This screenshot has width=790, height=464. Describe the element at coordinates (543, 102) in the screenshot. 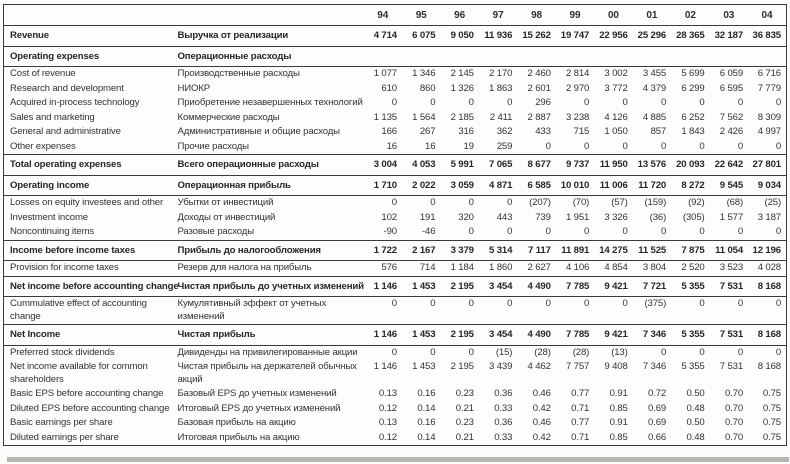

I see `value-cell: 296` at that location.